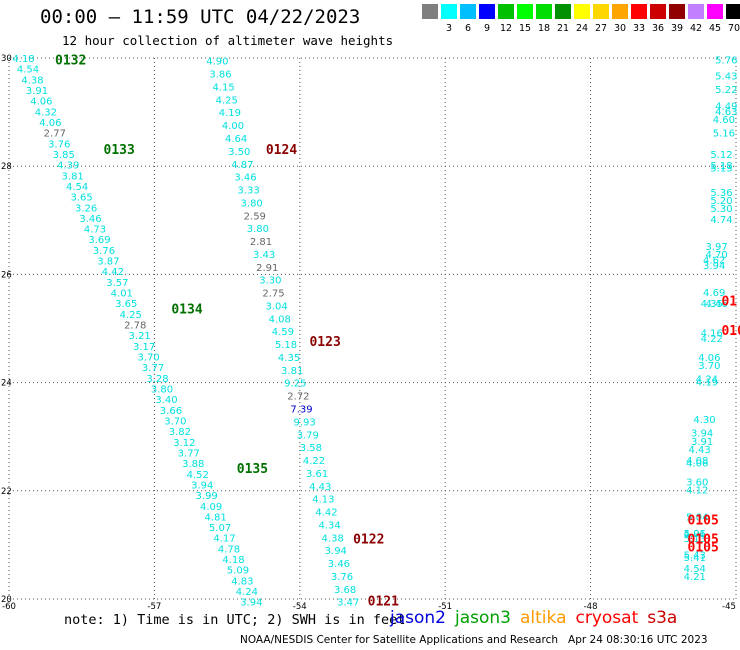  I want to click on pass-label: 010, so click(730, 331).